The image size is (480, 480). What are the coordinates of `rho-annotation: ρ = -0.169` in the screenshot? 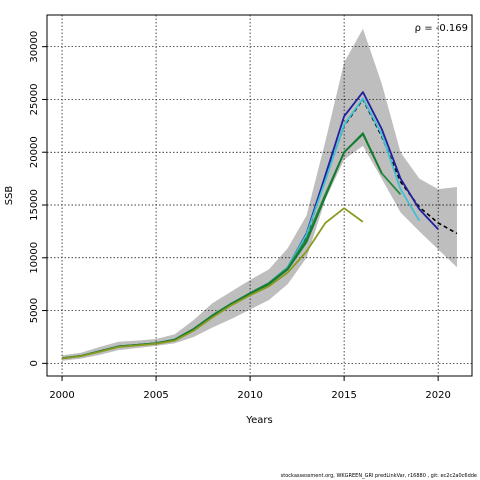 It's located at (441, 28).